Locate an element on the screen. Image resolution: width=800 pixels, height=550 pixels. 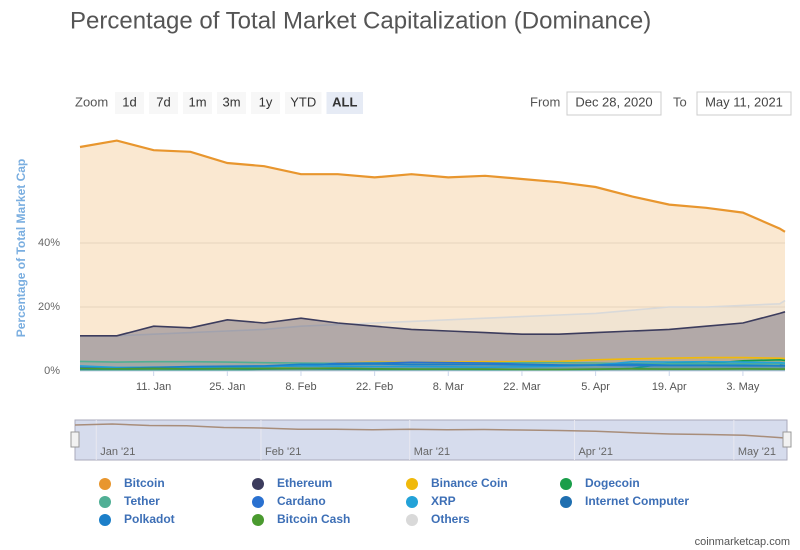
y-tick-label: 40% is located at coordinates (49, 243).